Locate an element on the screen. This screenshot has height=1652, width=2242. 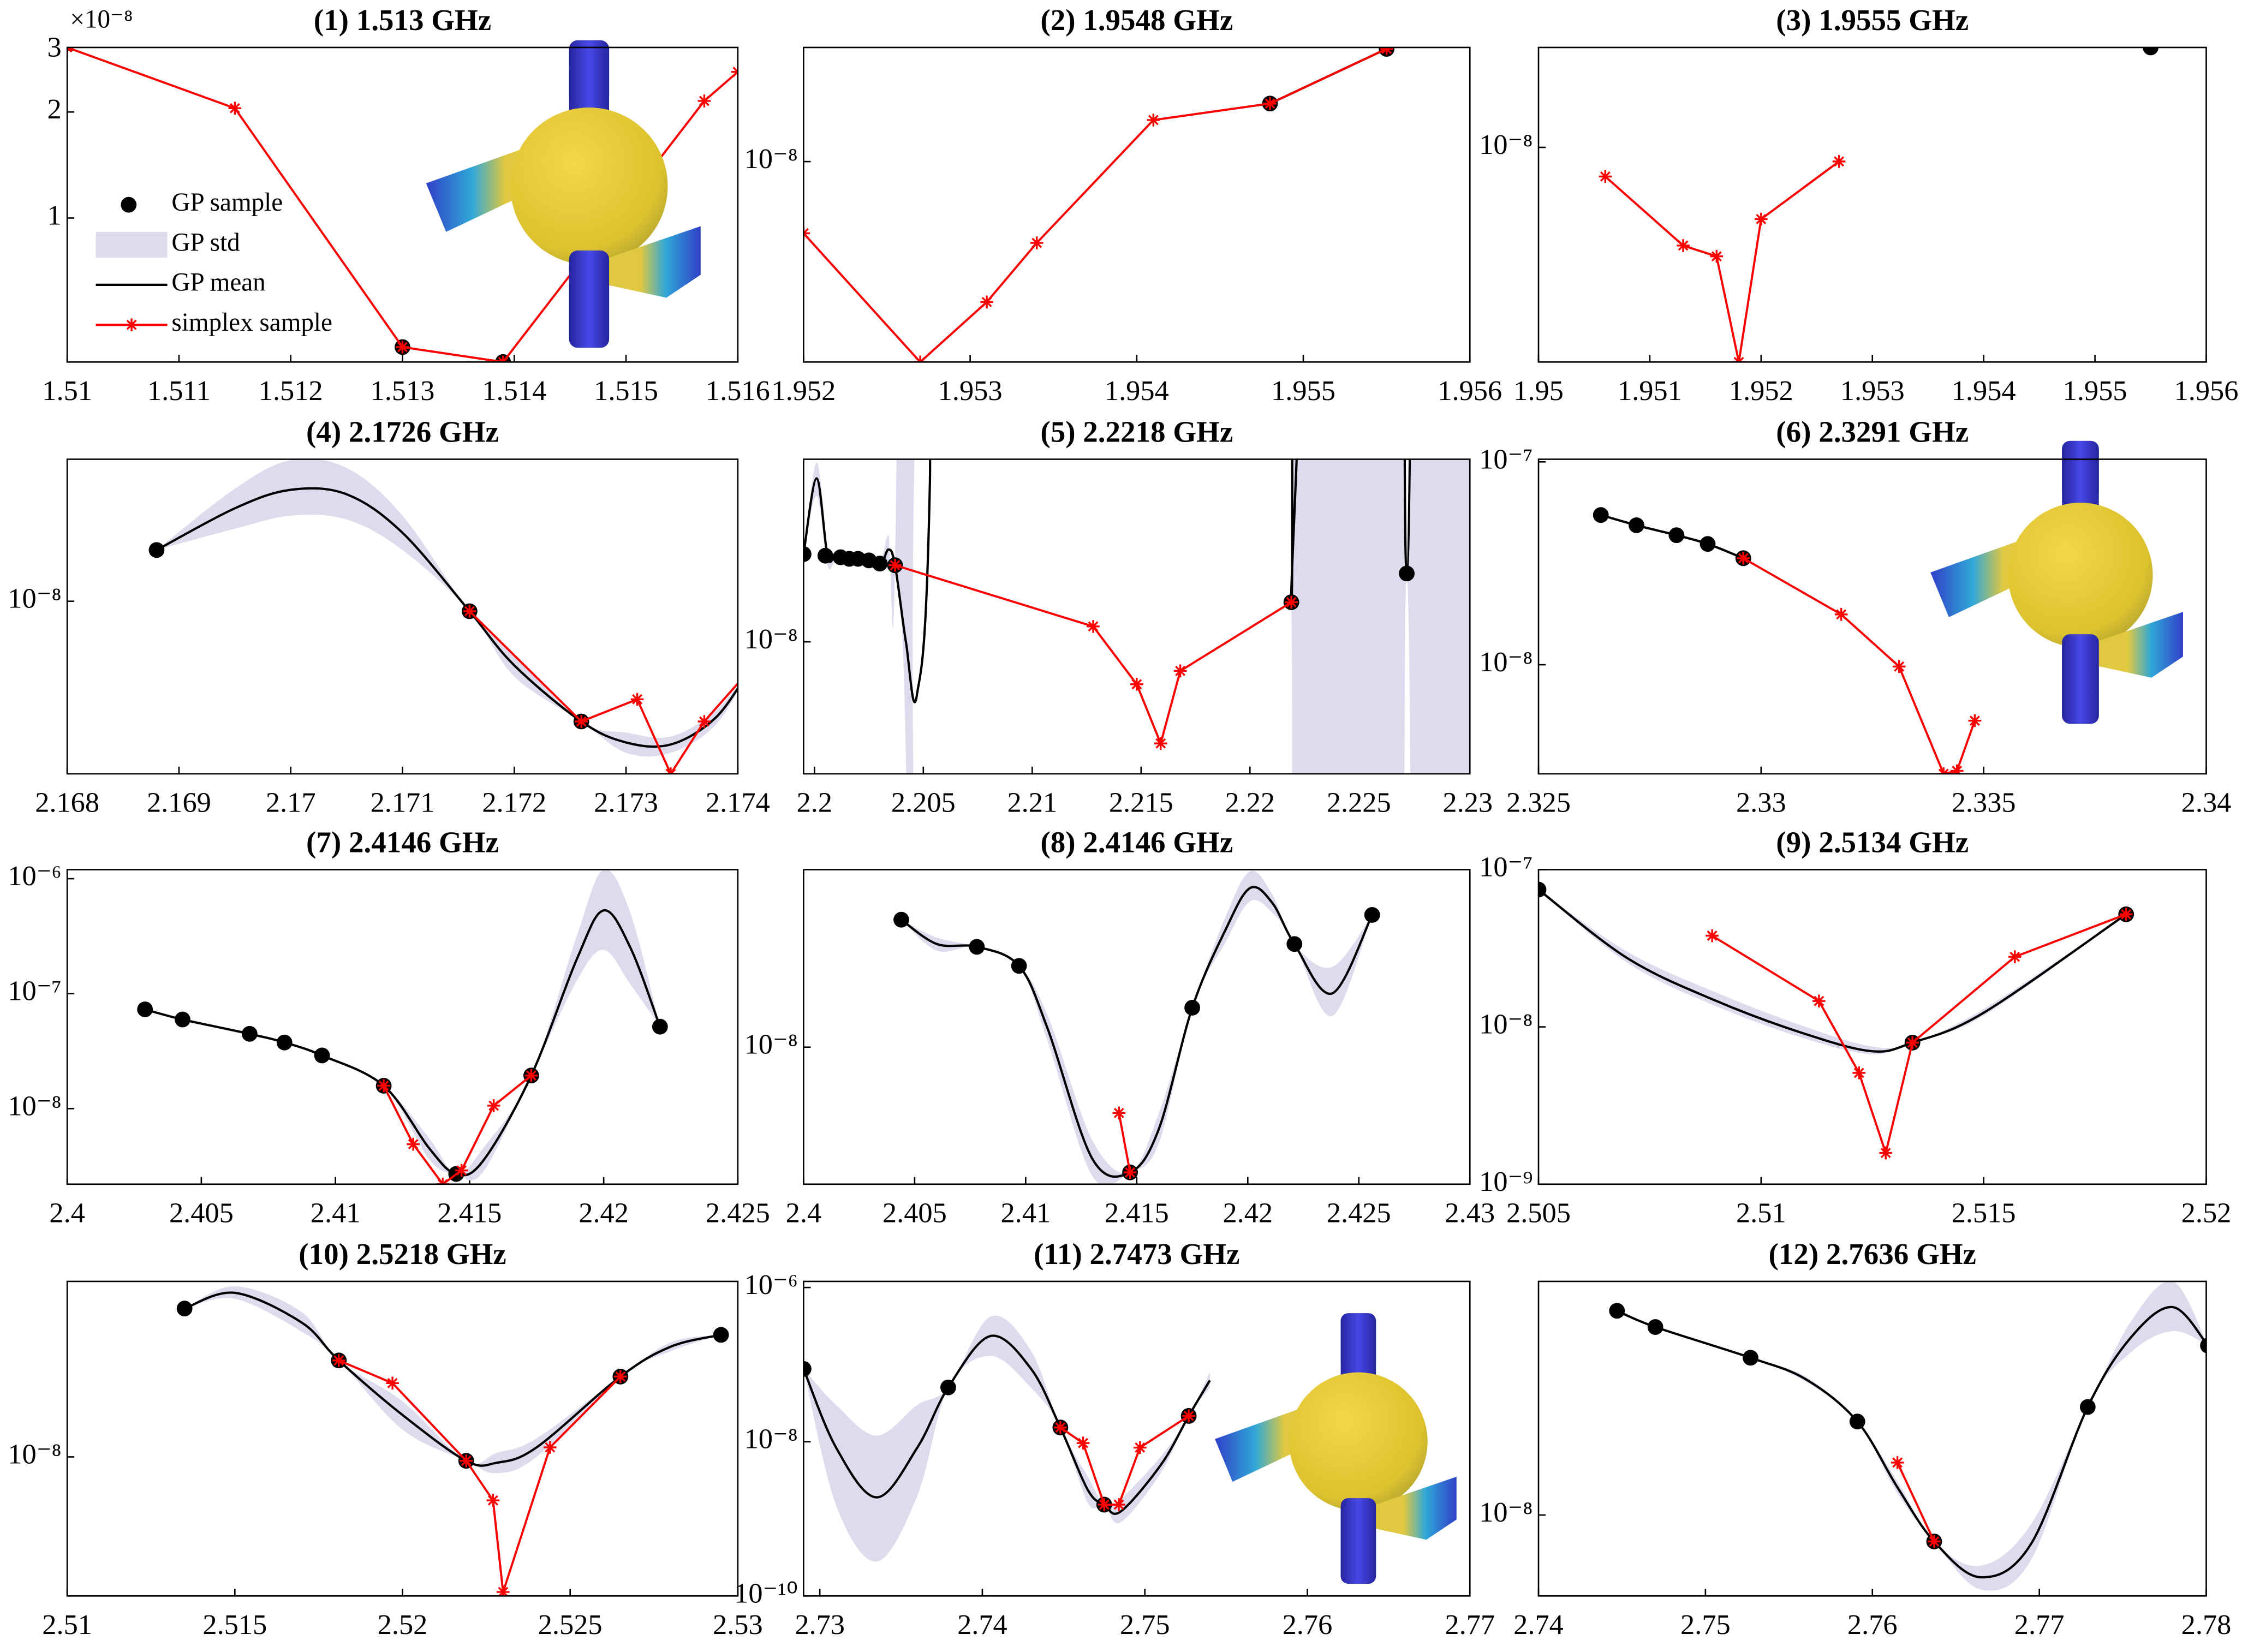
x-tick-label: 2.34 is located at coordinates (2206, 803).